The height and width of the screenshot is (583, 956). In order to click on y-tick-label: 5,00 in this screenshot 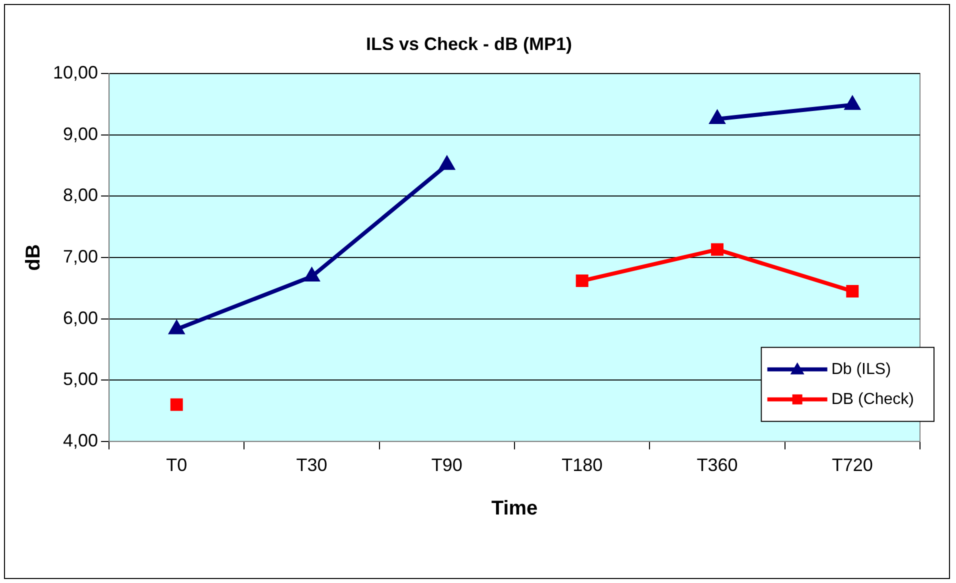, I will do `click(80, 379)`.